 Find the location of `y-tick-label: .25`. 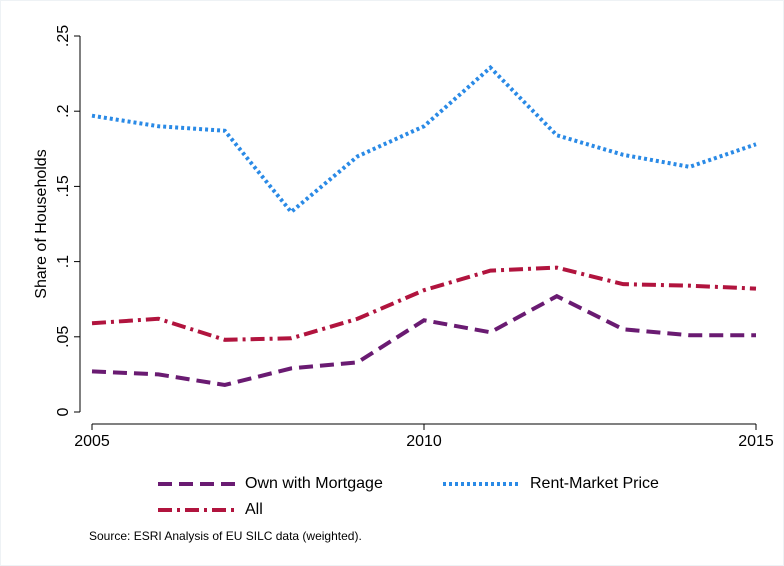

y-tick-label: .25 is located at coordinates (63, 36).